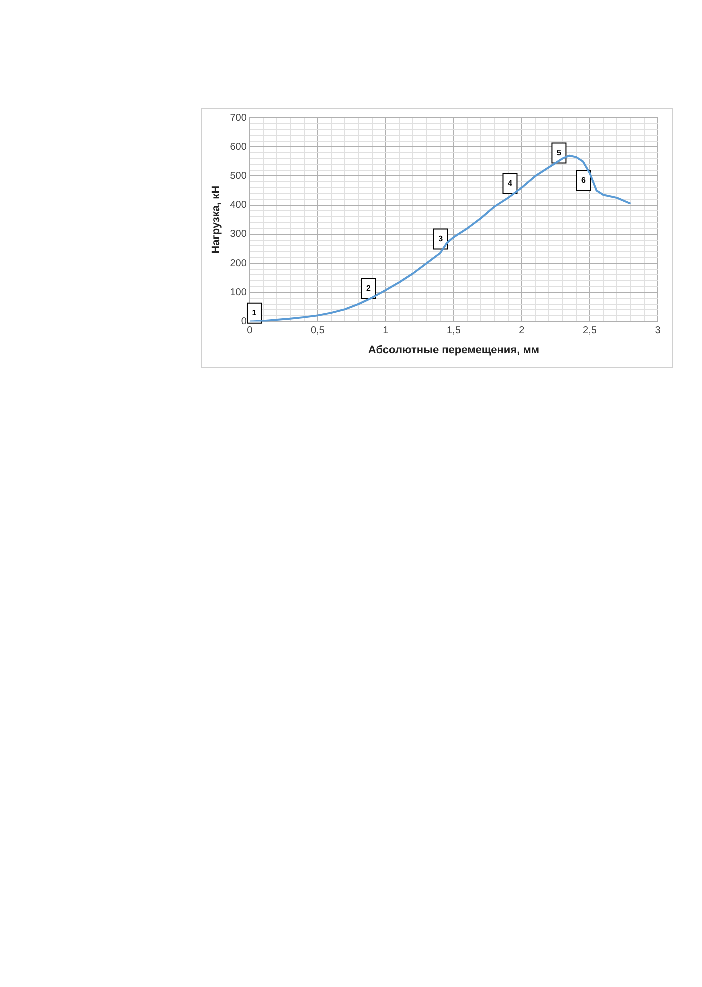 Image resolution: width=702 pixels, height=987 pixels. I want to click on annotation: 4, so click(511, 183).